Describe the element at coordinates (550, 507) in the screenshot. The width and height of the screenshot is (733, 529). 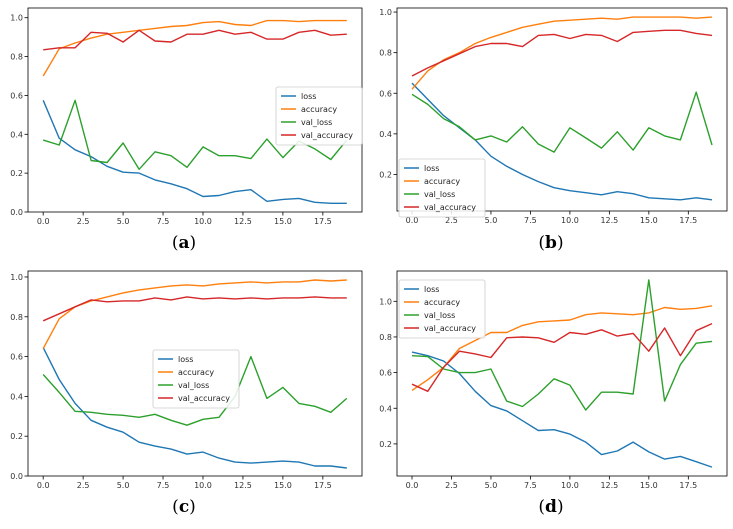
I see `panel-caption: (d)` at that location.